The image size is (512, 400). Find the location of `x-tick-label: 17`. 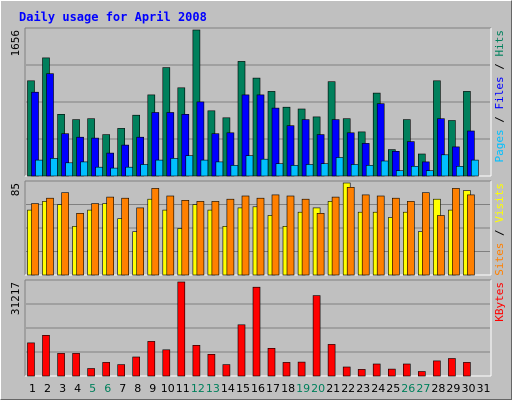

x-tick-label: 17 is located at coordinates (273, 388).